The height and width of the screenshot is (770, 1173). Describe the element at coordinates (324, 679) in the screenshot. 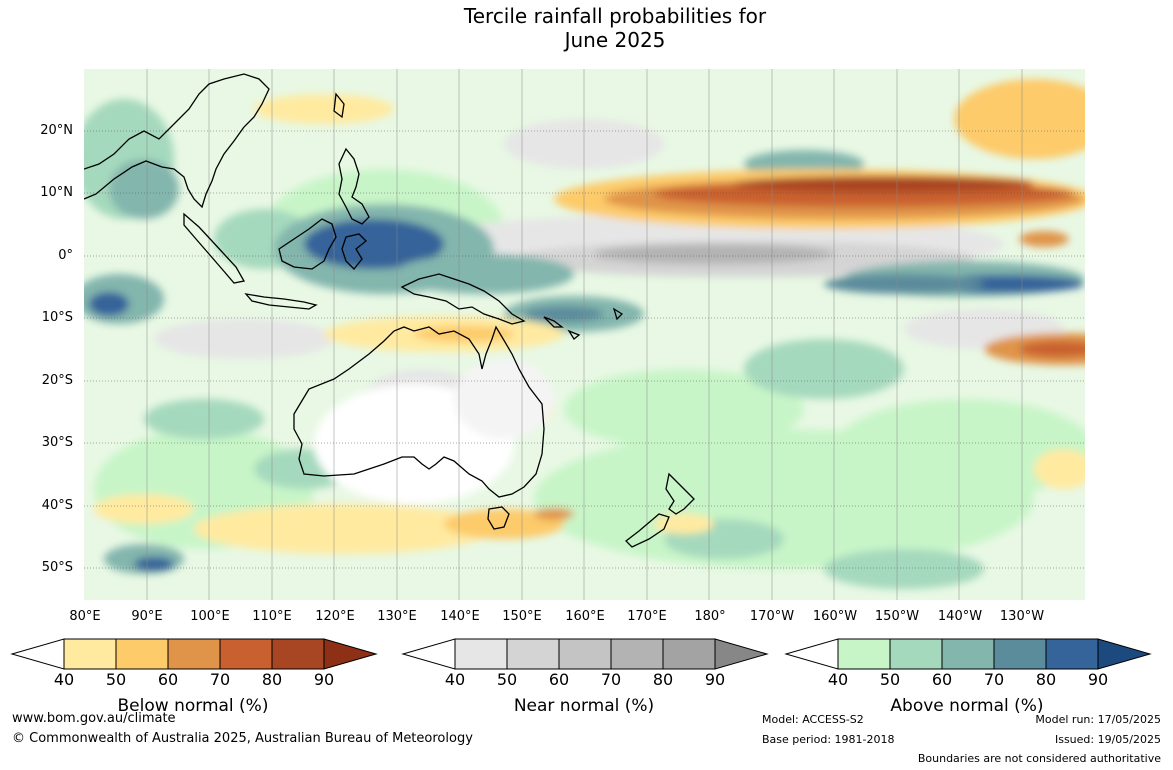

I see `below-tick-90: 90` at that location.